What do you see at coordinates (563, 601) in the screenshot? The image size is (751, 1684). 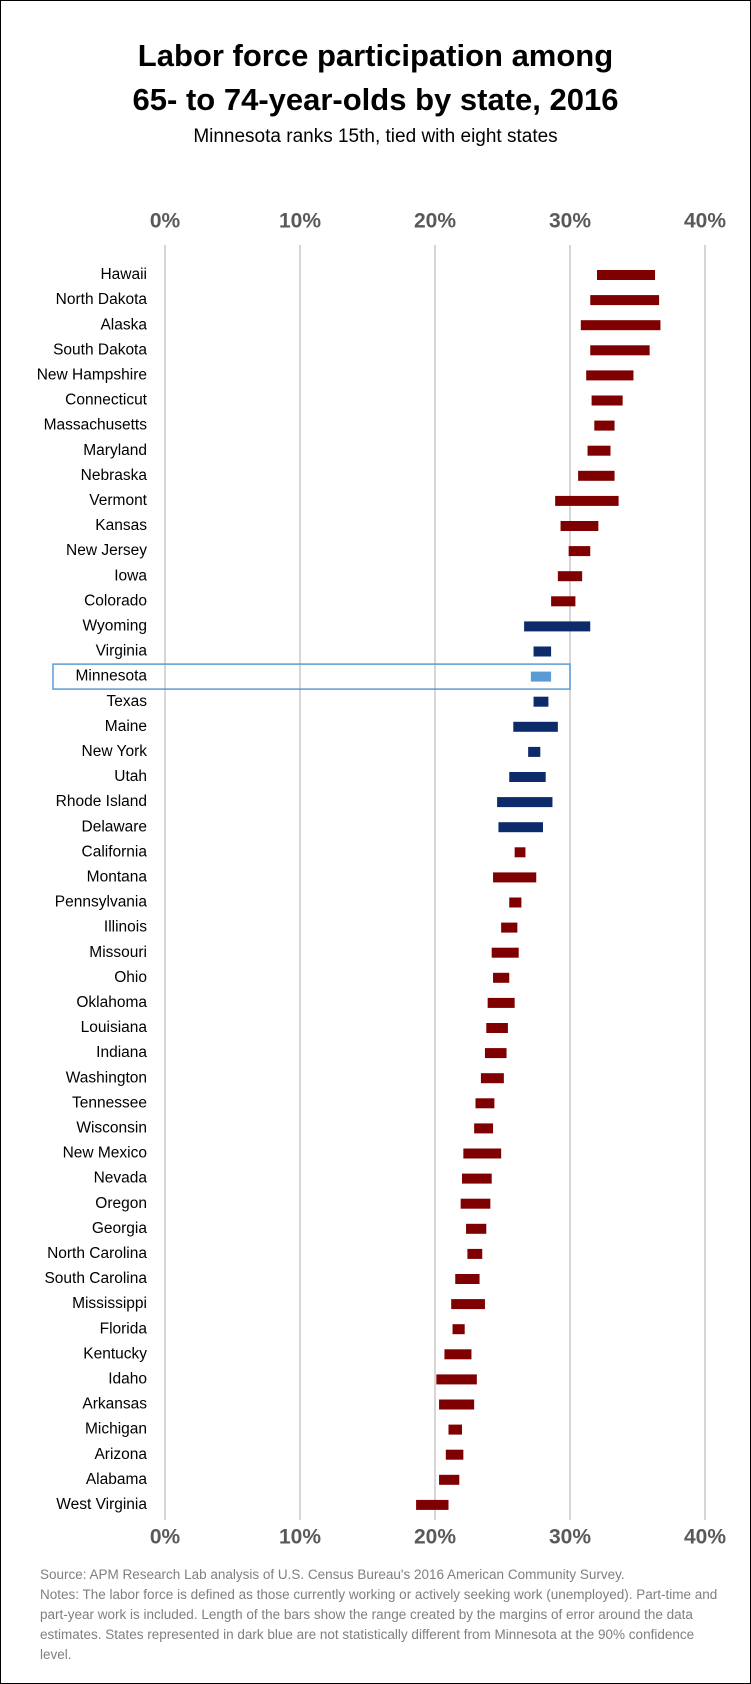 I see `range-bar-colorado` at bounding box center [563, 601].